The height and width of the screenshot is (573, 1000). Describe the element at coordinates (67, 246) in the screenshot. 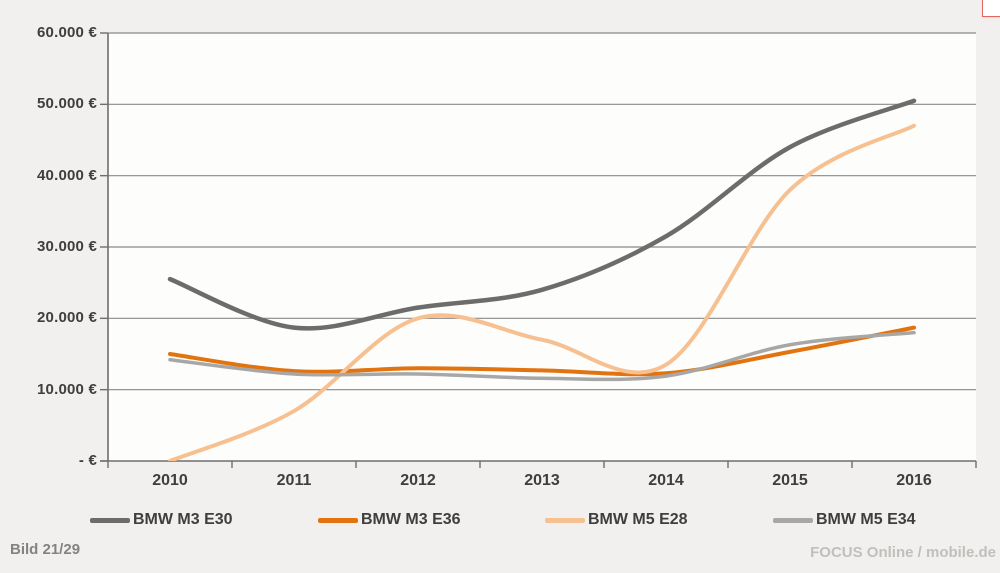

I see `y-axis-label: 30.000 €` at that location.